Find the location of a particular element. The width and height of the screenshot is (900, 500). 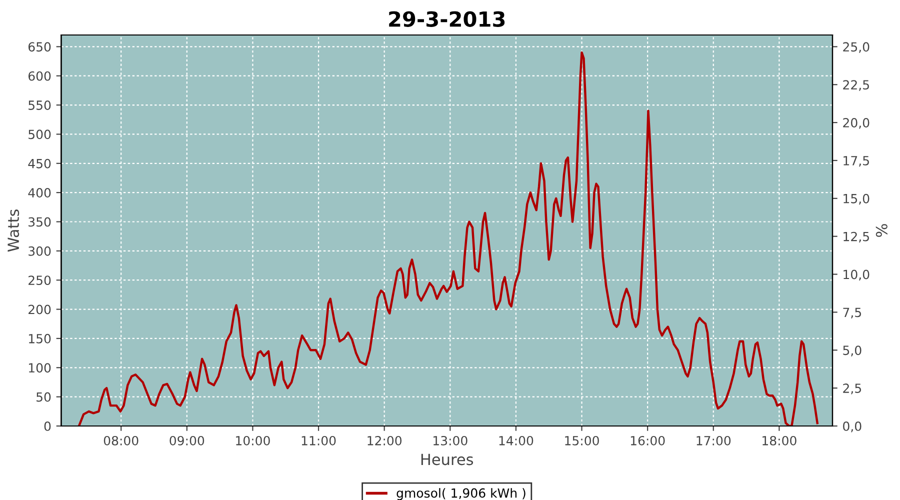

y2-tick-label: 7,5 is located at coordinates (852, 313).